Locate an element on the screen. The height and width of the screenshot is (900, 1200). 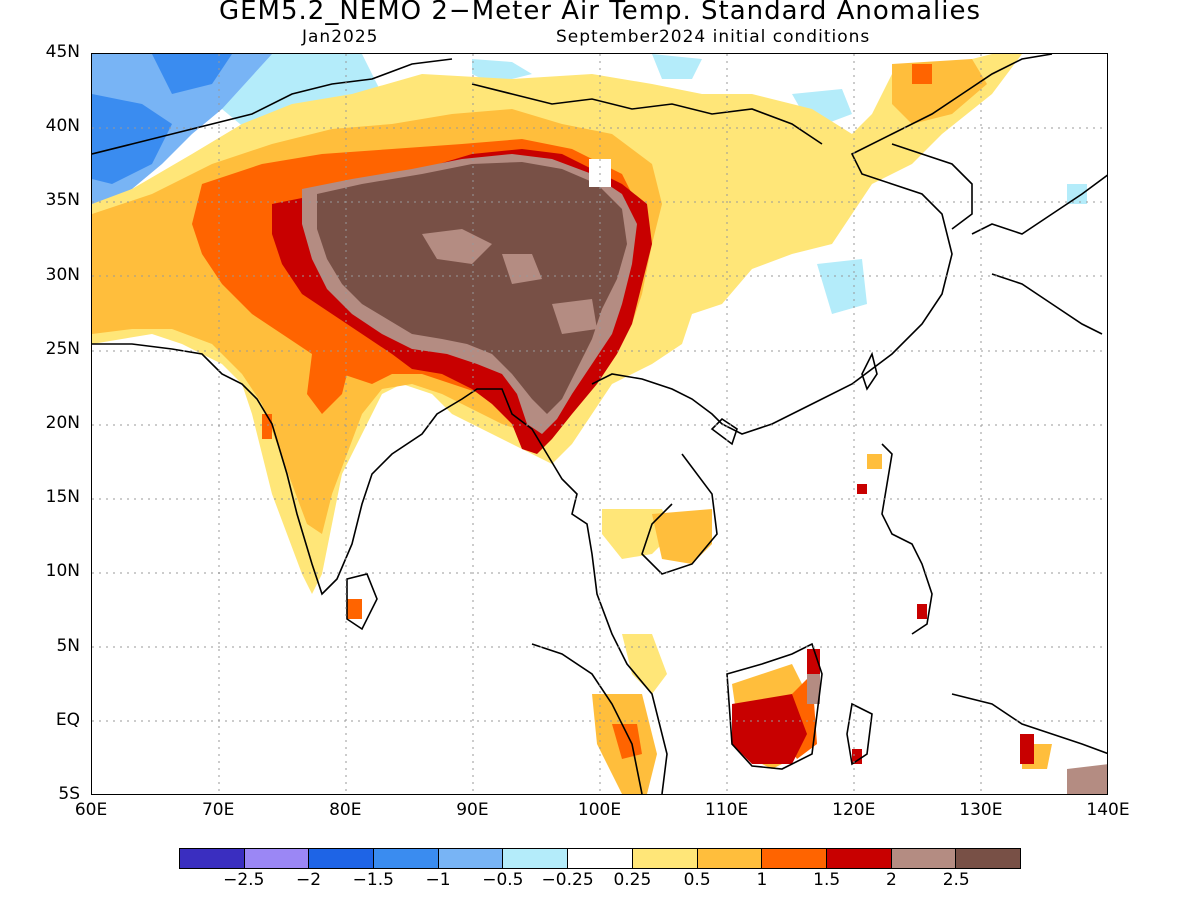
lon-label: 140E is located at coordinates (1108, 810).